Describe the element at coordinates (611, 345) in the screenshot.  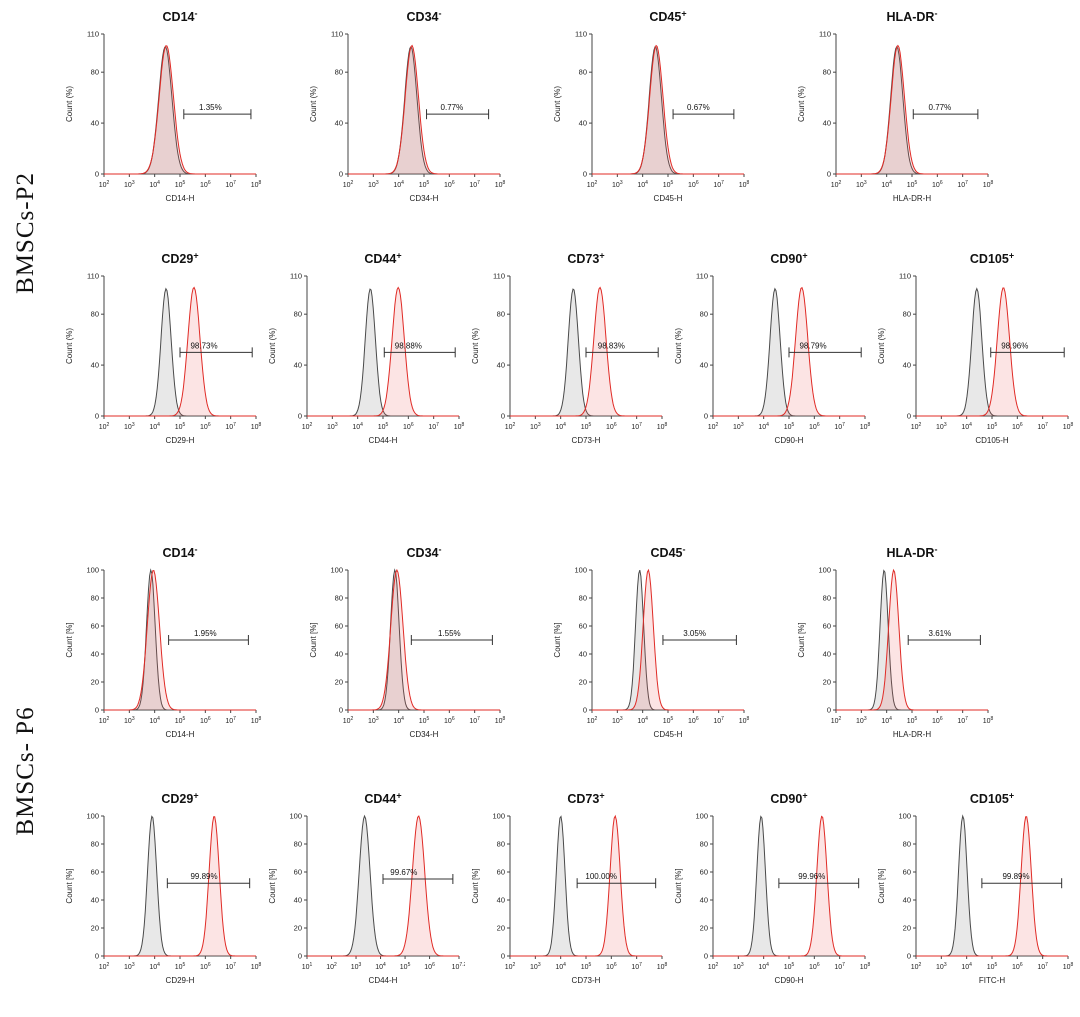
I see `gate-percentage-label: 98.83%` at that location.